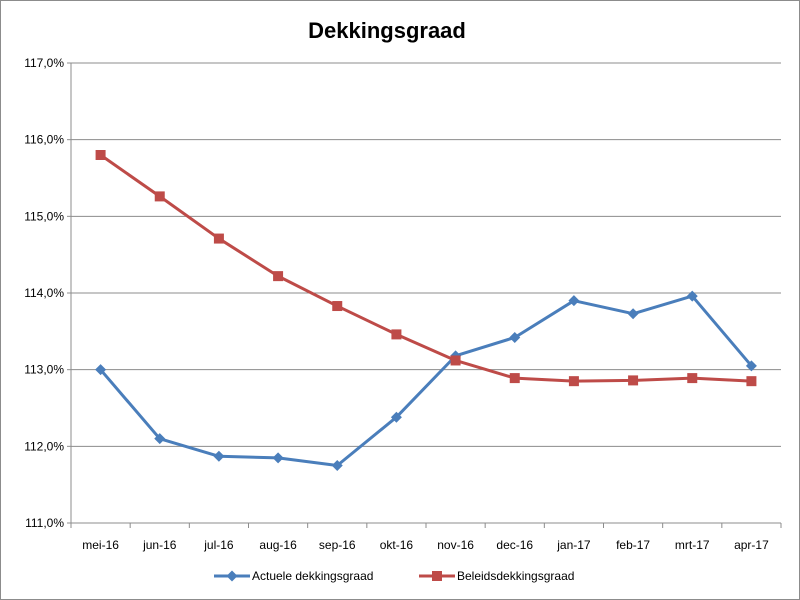 The height and width of the screenshot is (600, 800). I want to click on y-tick-label: 115,0%, so click(44, 216).